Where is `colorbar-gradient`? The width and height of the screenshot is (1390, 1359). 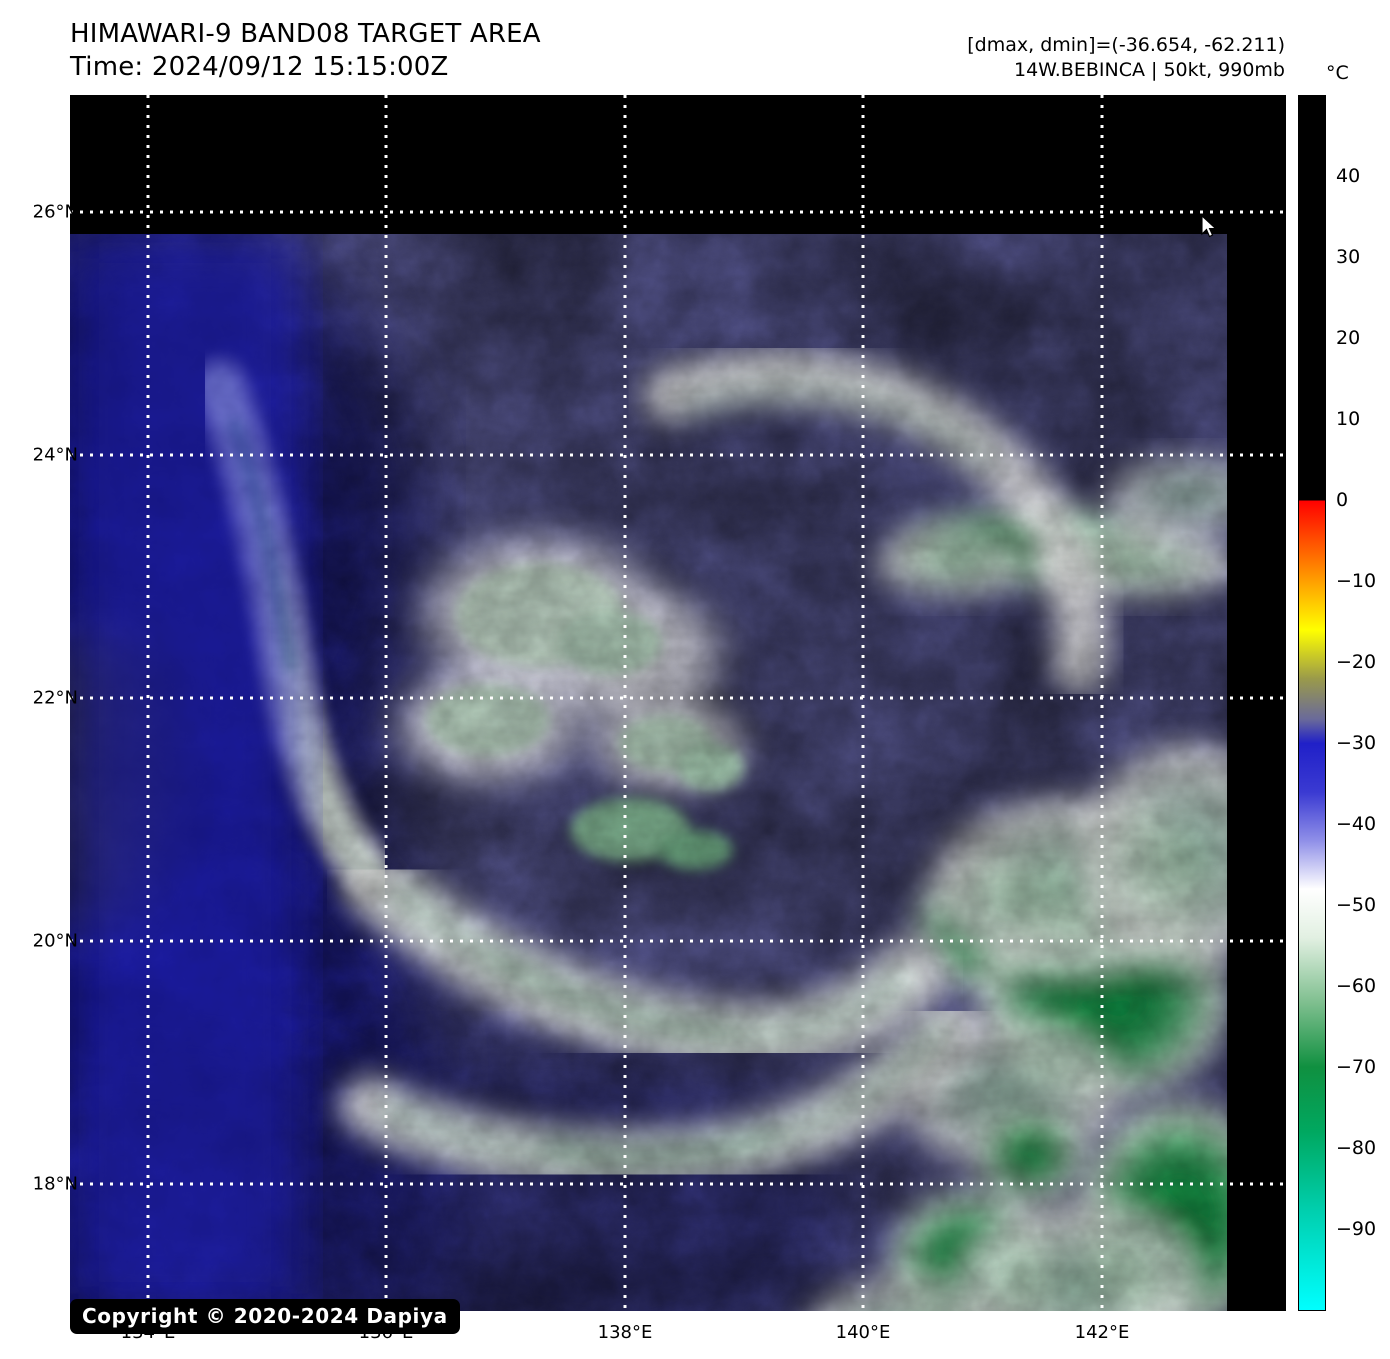
colorbar-gradient is located at coordinates (1312, 703).